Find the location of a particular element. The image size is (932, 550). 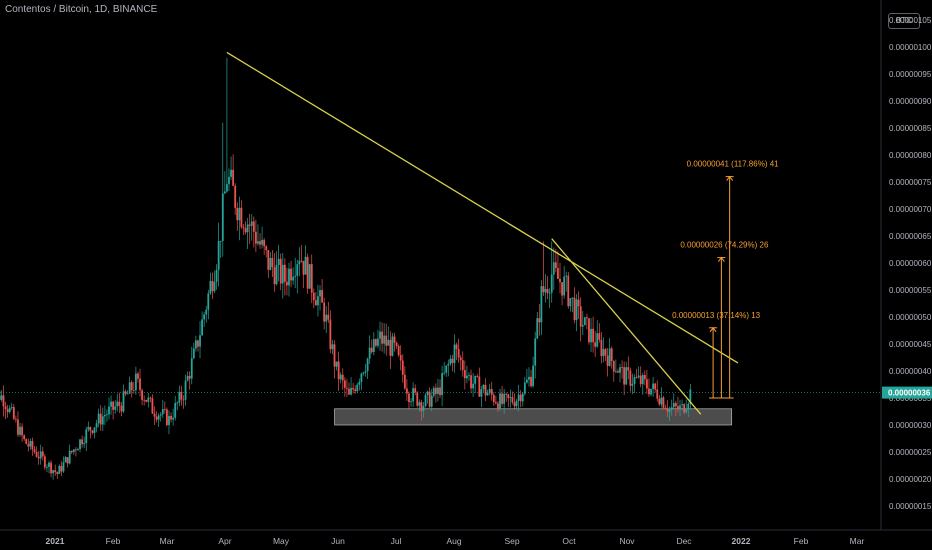

price-target-3: 0.00000041 (117.86%) 41 is located at coordinates (733, 279).